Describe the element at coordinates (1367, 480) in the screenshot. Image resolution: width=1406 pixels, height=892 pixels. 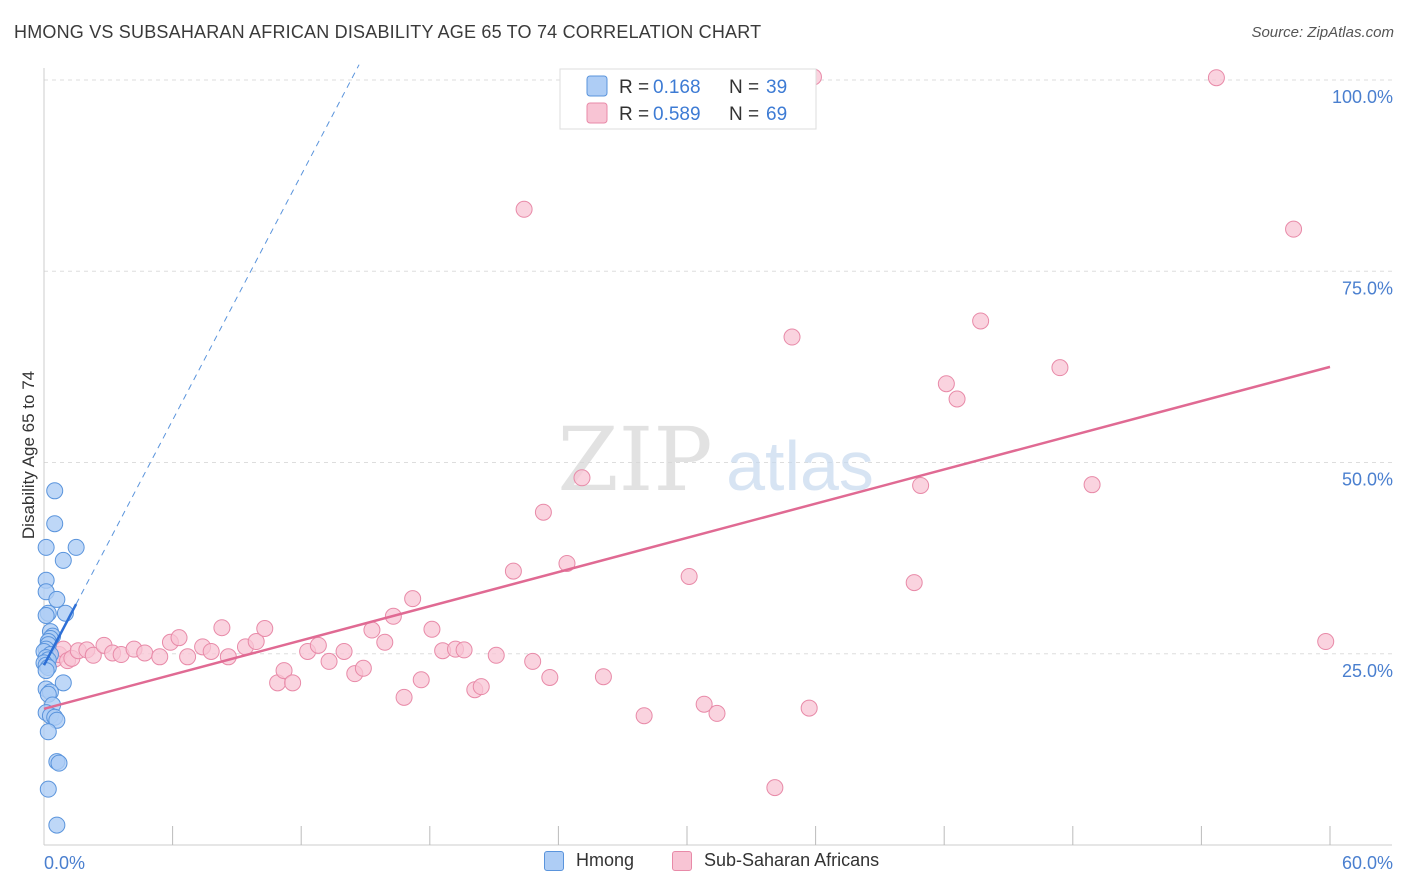
I see `y-tick-label: 50.0%` at that location.